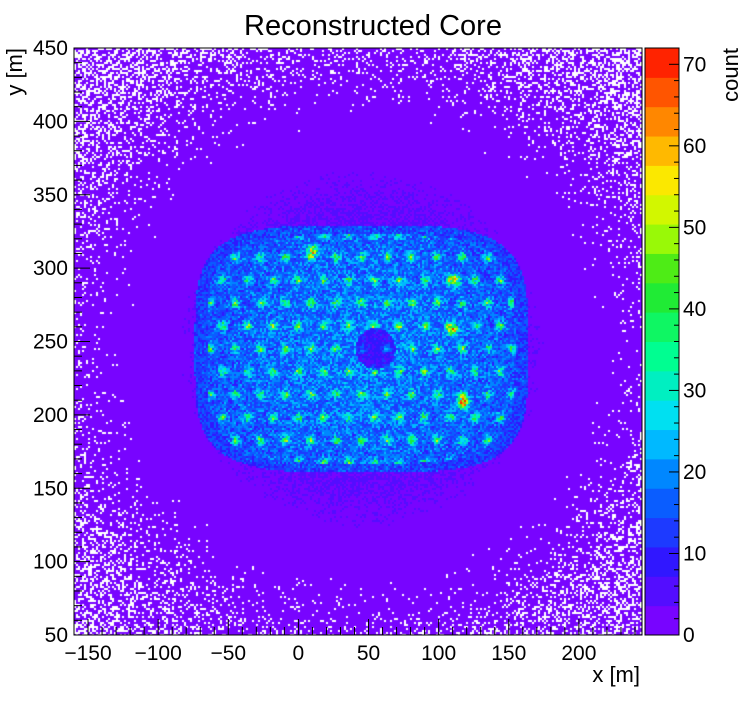  I want to click on x-tick-label: 200, so click(578, 653).